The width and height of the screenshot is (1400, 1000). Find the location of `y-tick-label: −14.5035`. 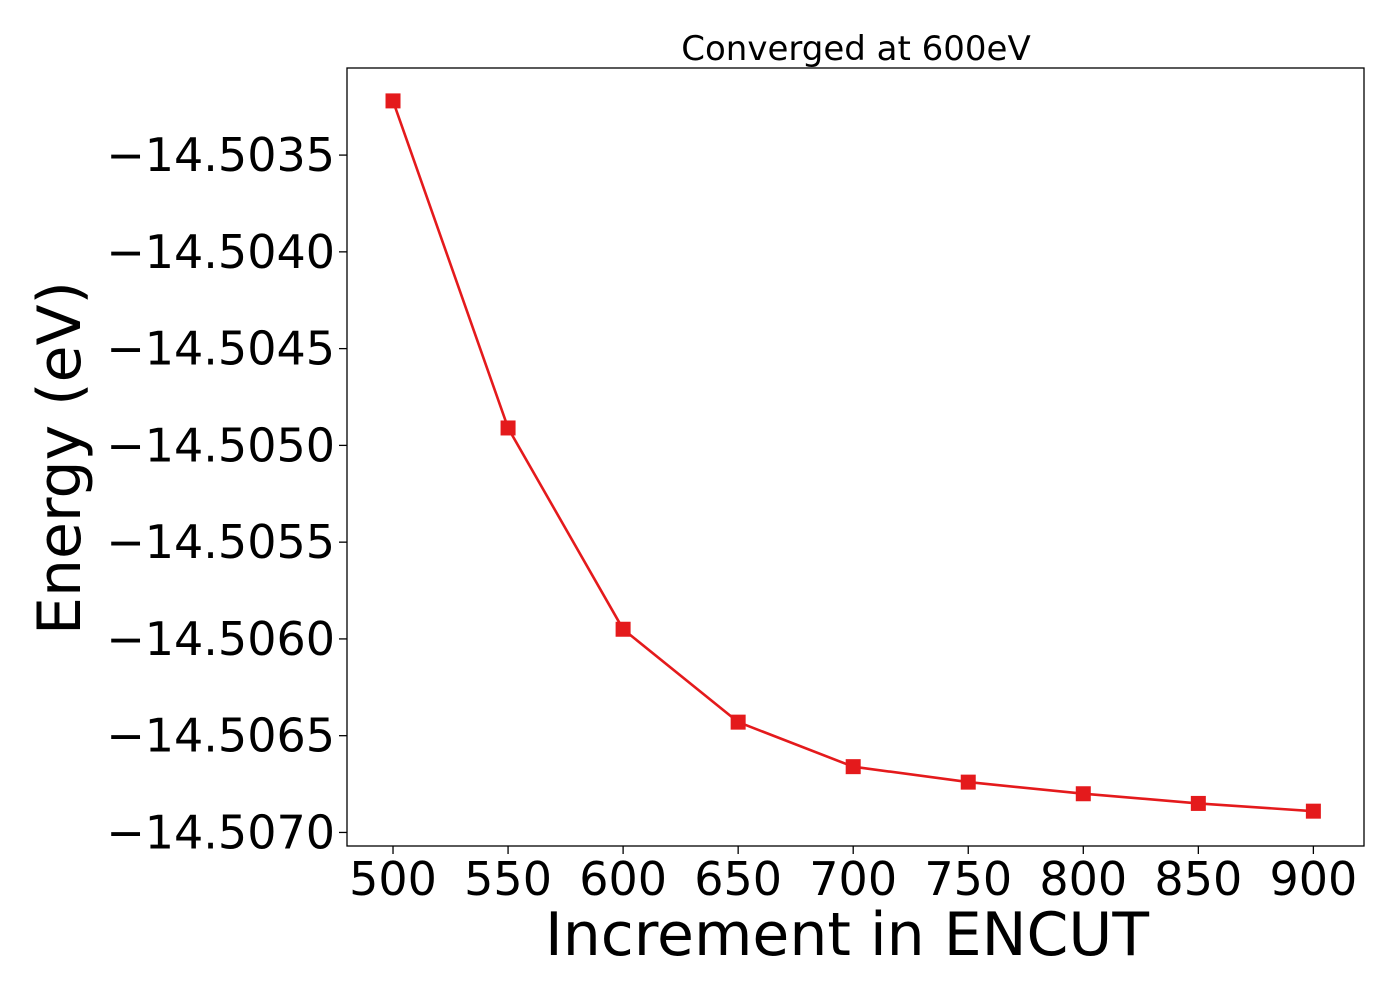

y-tick-label: −14.5035 is located at coordinates (220, 155).